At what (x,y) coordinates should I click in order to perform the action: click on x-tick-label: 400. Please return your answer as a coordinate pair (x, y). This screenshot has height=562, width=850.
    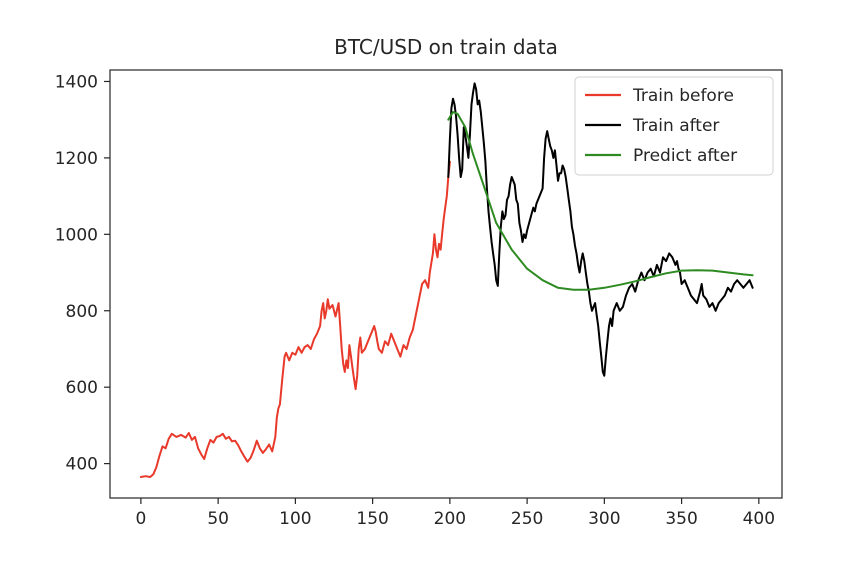
    Looking at the image, I should click on (759, 519).